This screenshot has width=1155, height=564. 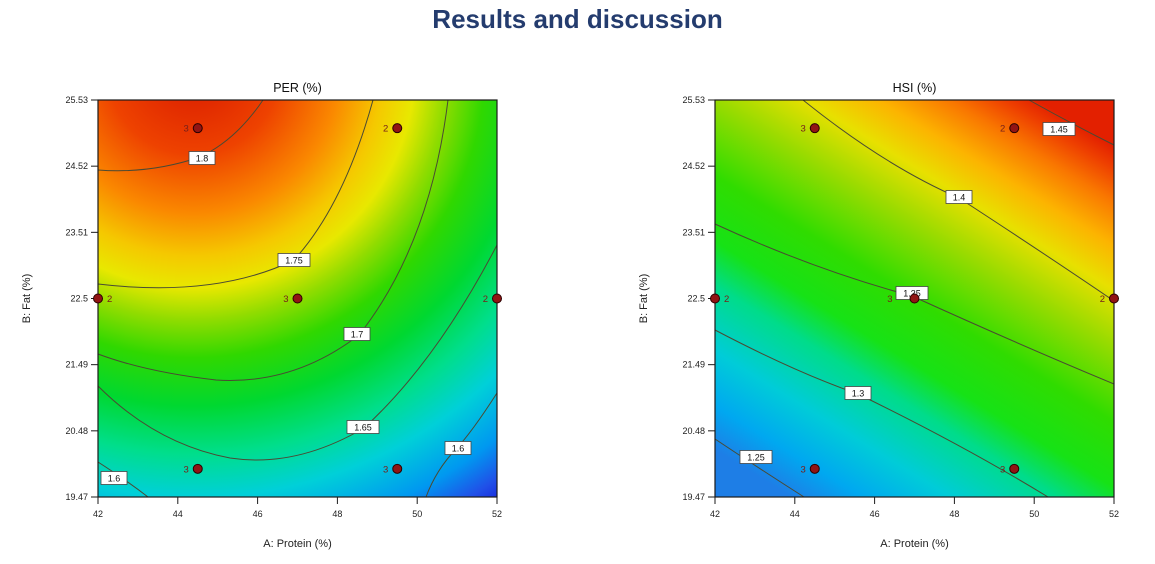 I want to click on contour-label: 1.35, so click(x=912, y=294).